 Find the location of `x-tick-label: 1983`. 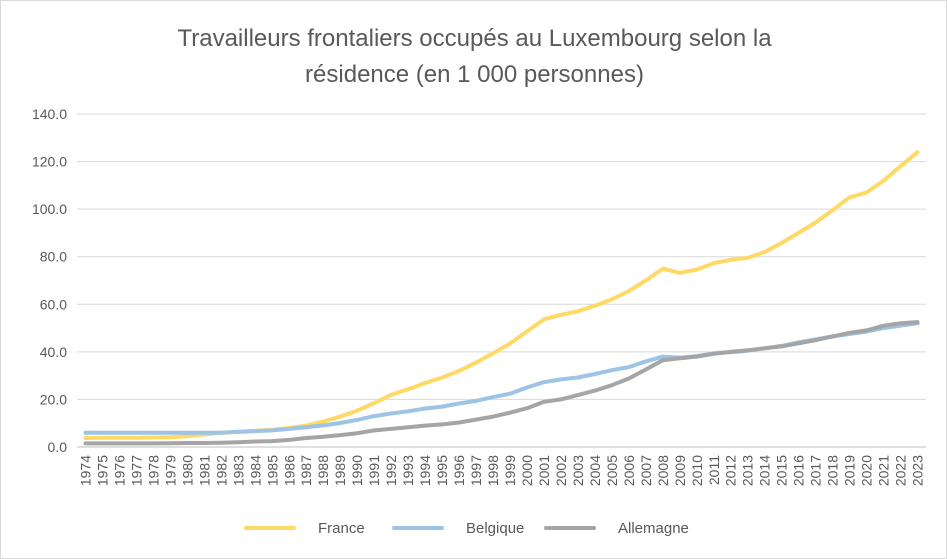

x-tick-label: 1983 is located at coordinates (238, 470).